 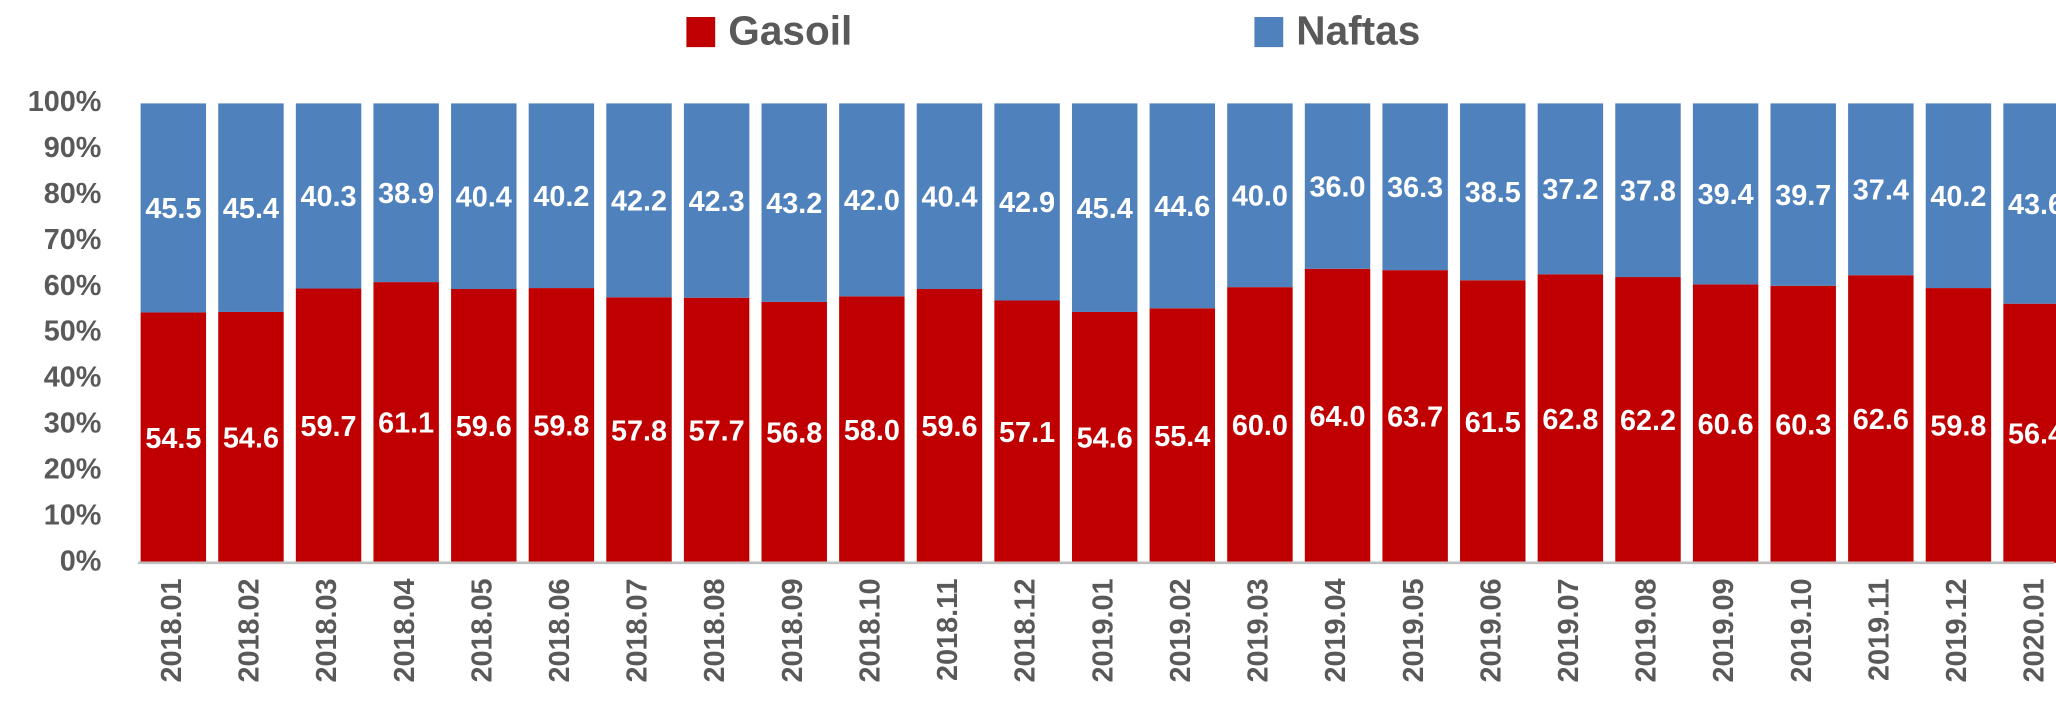 What do you see at coordinates (1026, 631) in the screenshot?
I see `x-tick-label: 2018.12` at bounding box center [1026, 631].